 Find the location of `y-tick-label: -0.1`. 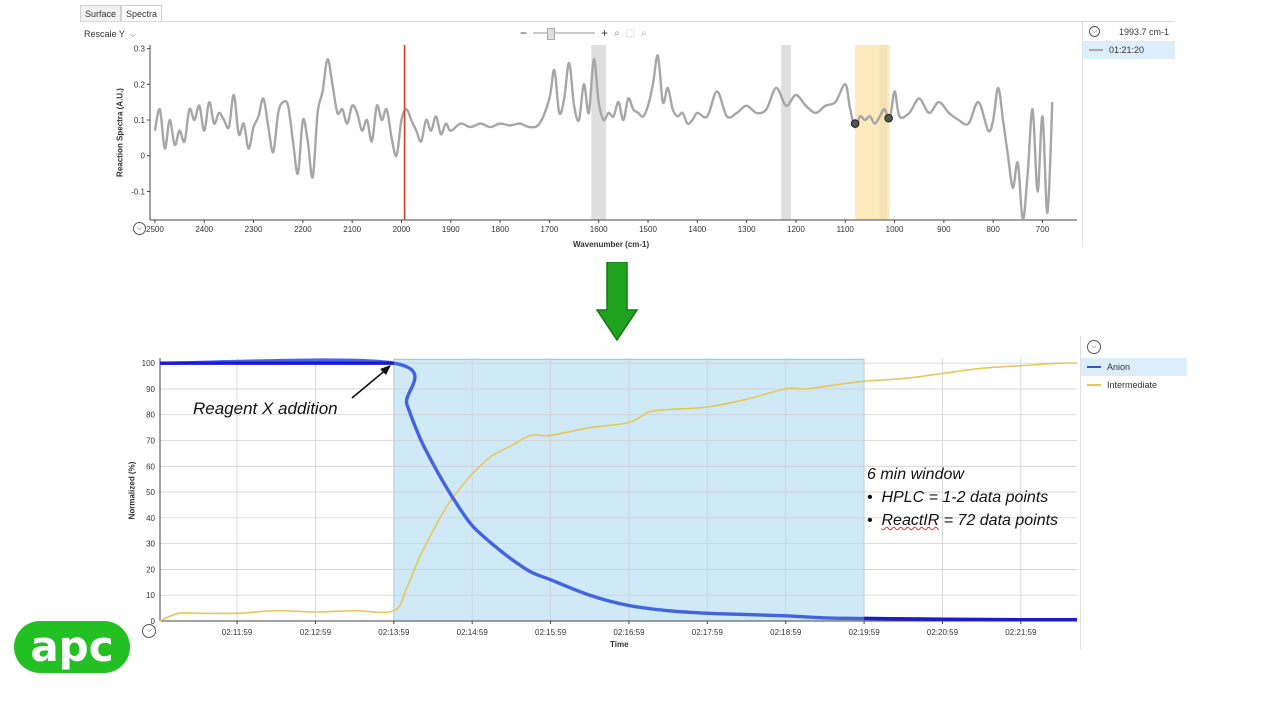

y-tick-label: -0.1 is located at coordinates (138, 191).